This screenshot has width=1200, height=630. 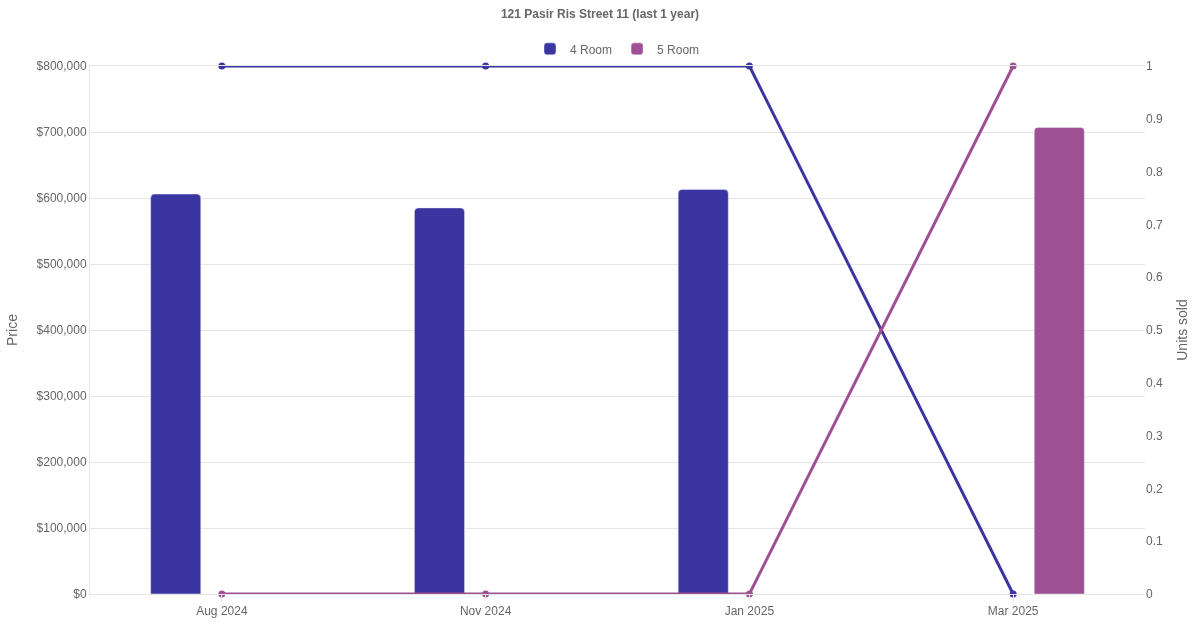 What do you see at coordinates (1155, 330) in the screenshot?
I see `y2-tick-label: 0.5` at bounding box center [1155, 330].